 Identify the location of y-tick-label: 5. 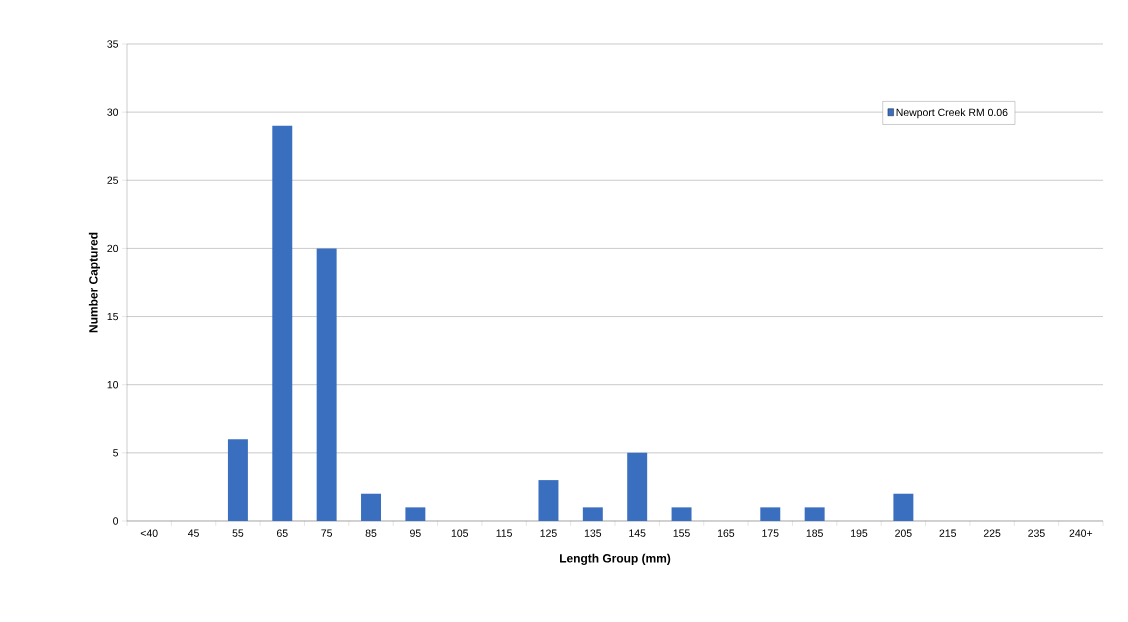
(116, 453).